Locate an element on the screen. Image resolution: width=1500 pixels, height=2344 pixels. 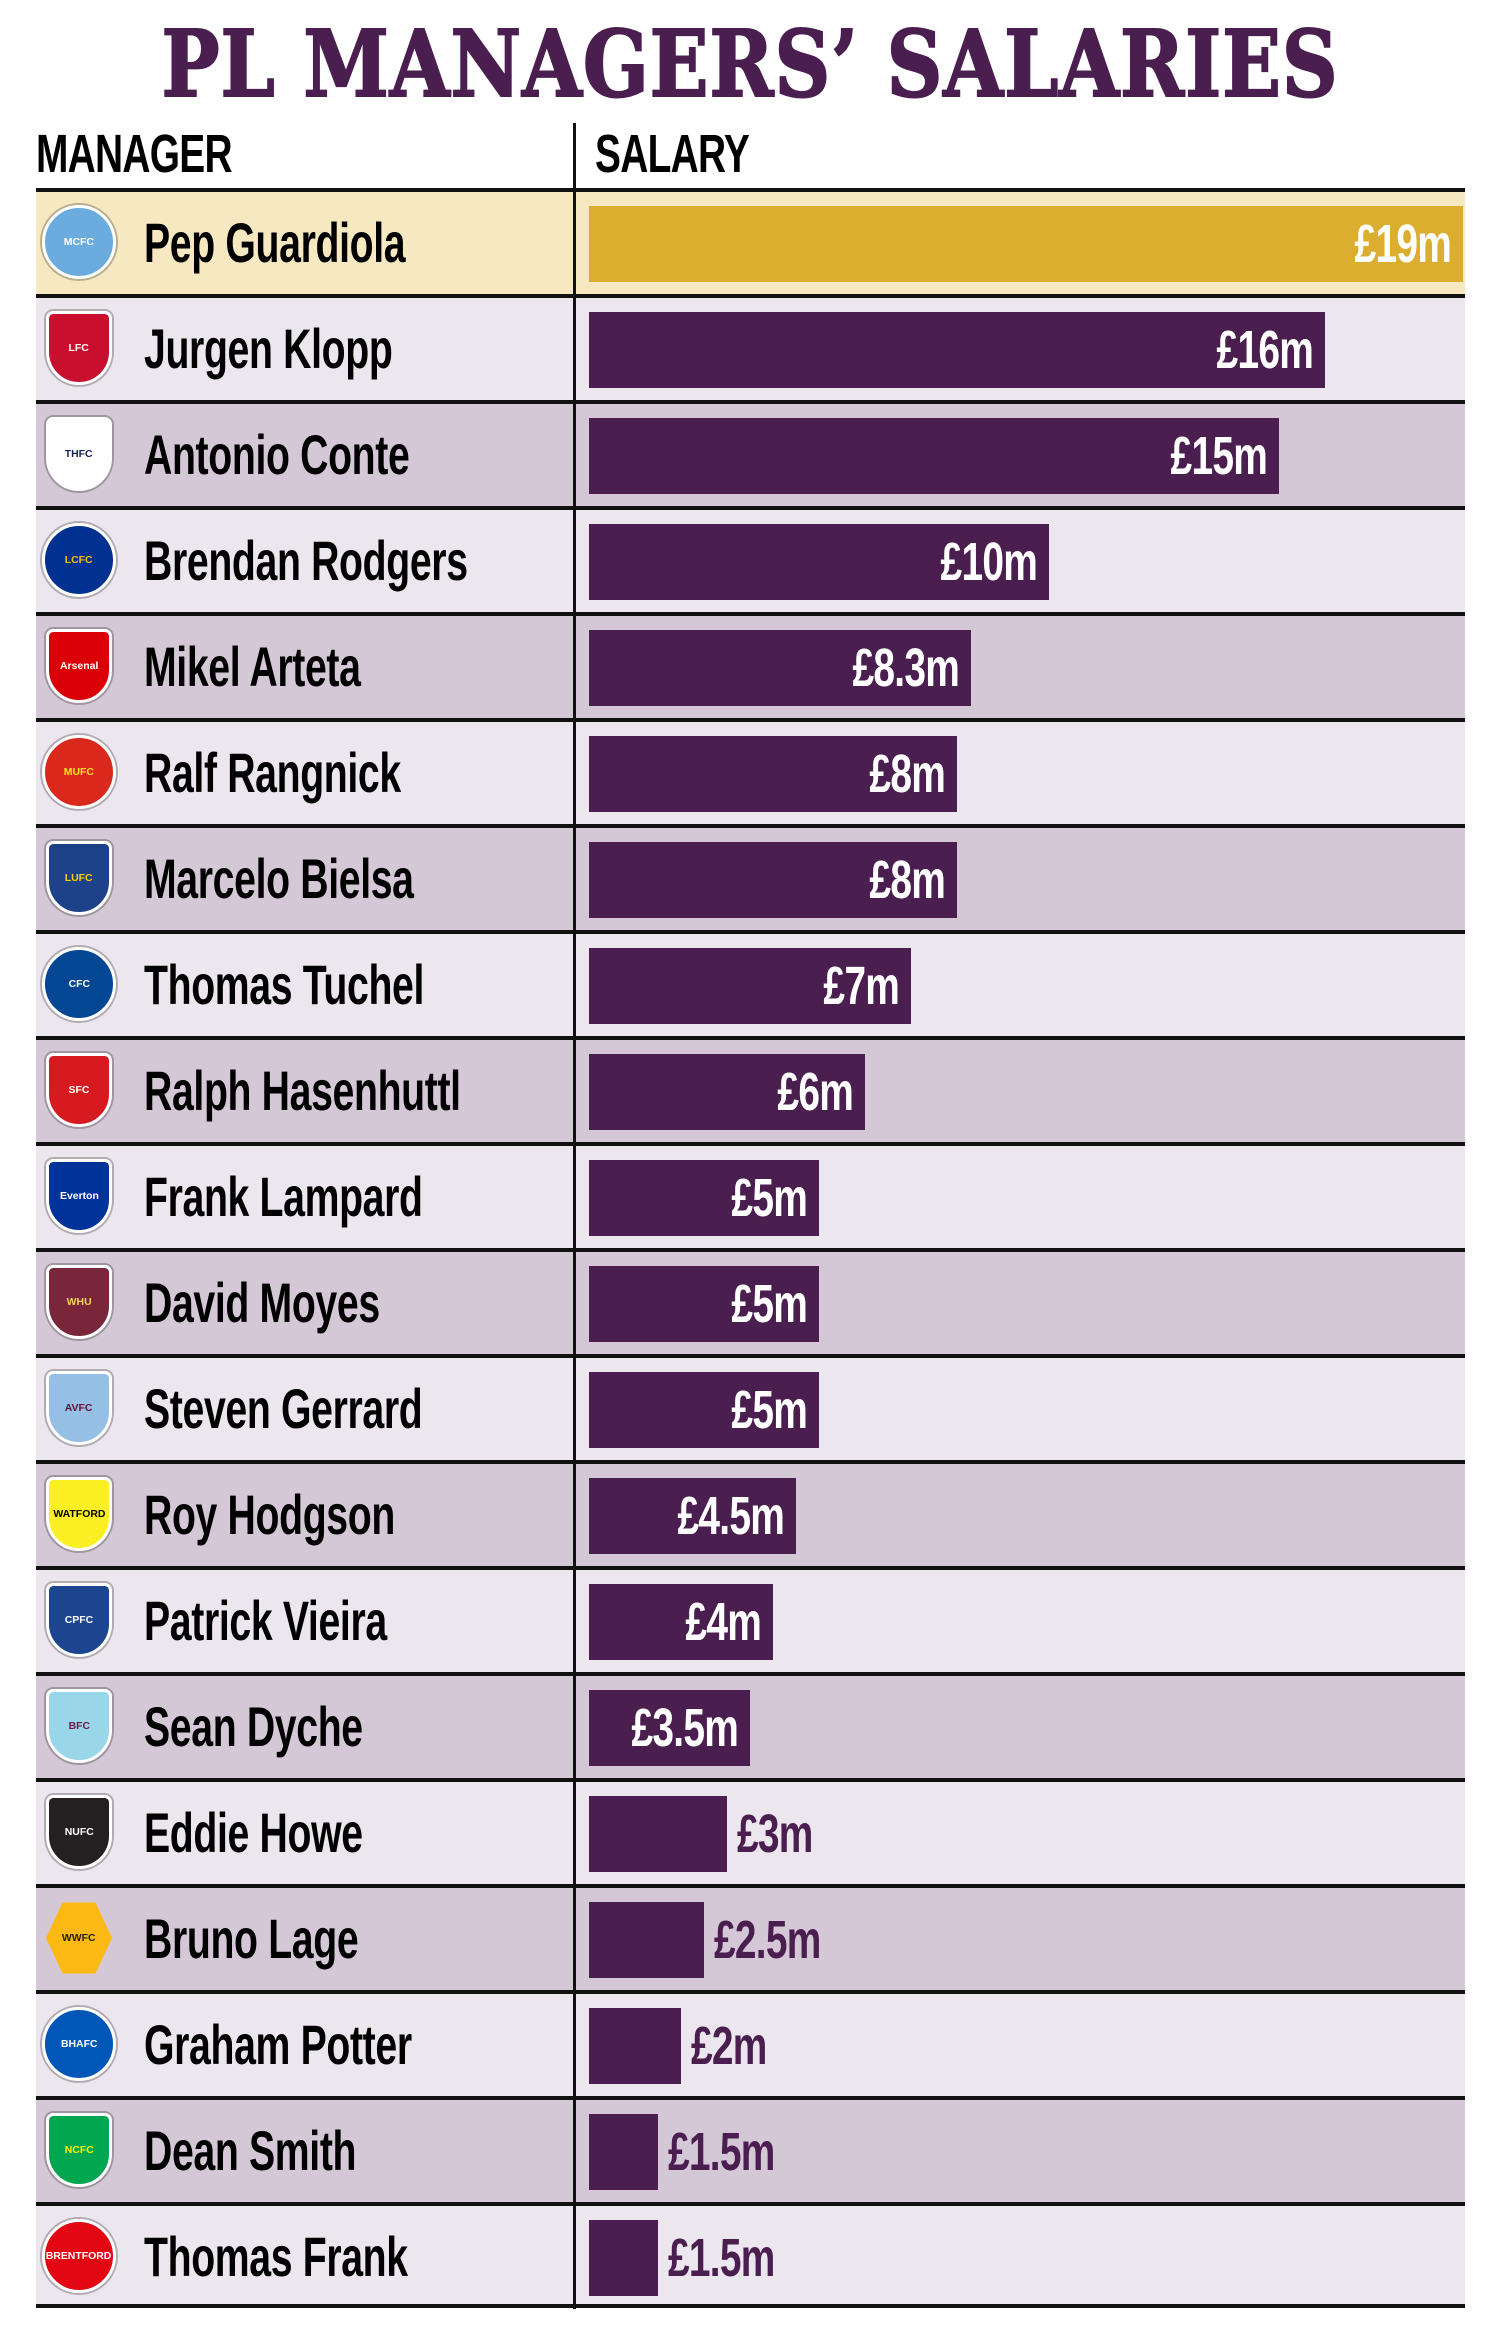
wolves-crest-icon: WWFC is located at coordinates (79, 1938).